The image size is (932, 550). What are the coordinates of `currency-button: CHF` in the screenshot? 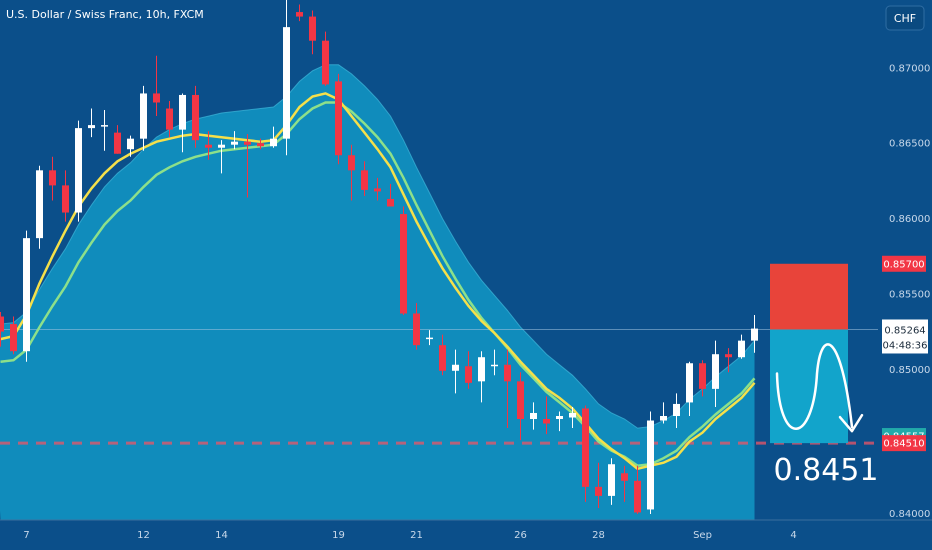 It's located at (905, 18).